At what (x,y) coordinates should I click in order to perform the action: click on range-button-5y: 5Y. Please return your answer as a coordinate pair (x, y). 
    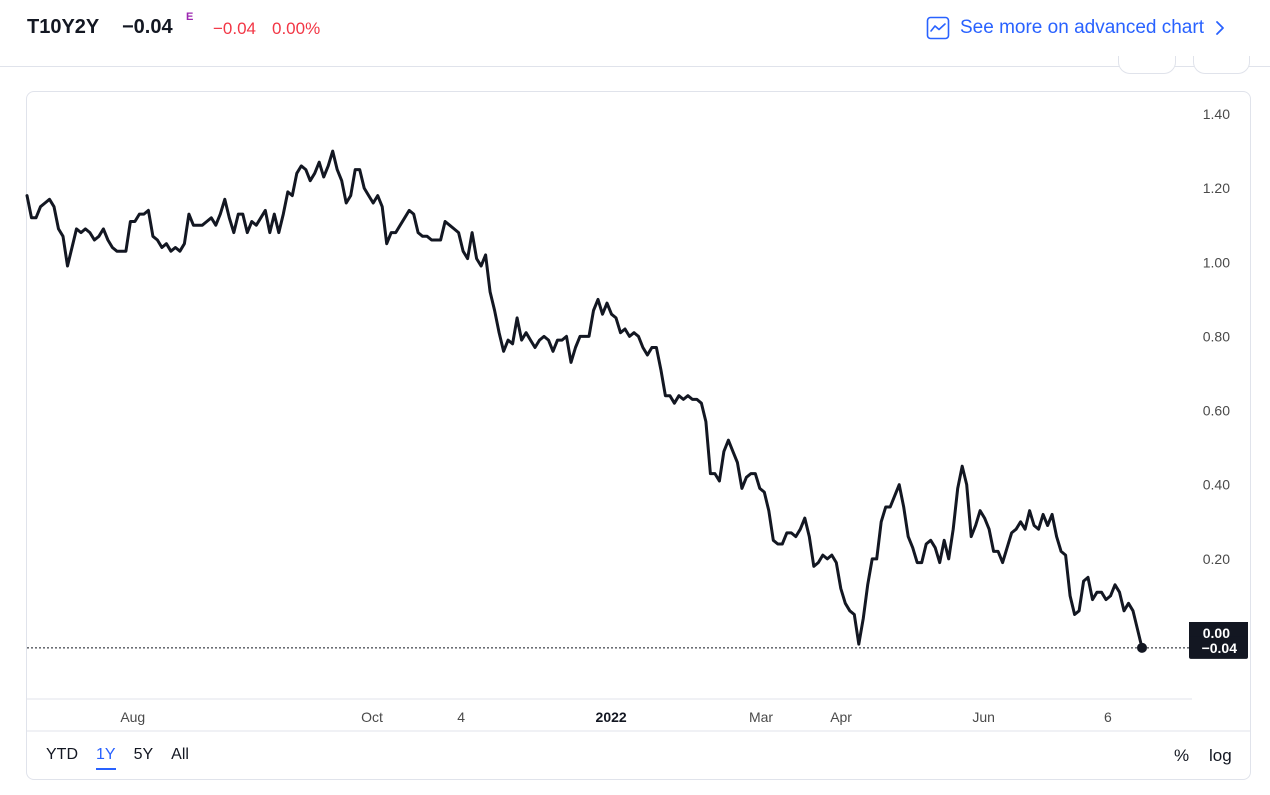
    Looking at the image, I should click on (143, 754).